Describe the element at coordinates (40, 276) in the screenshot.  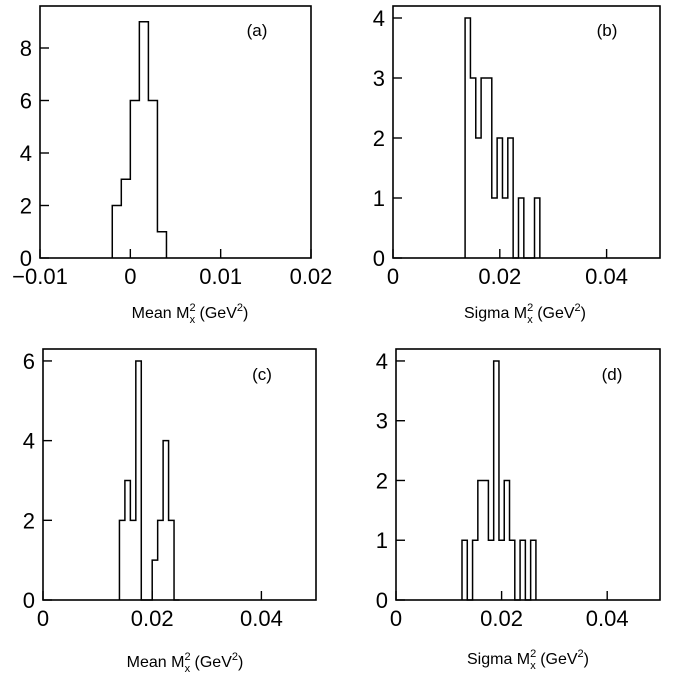
I see `tick-label: −0.01` at that location.